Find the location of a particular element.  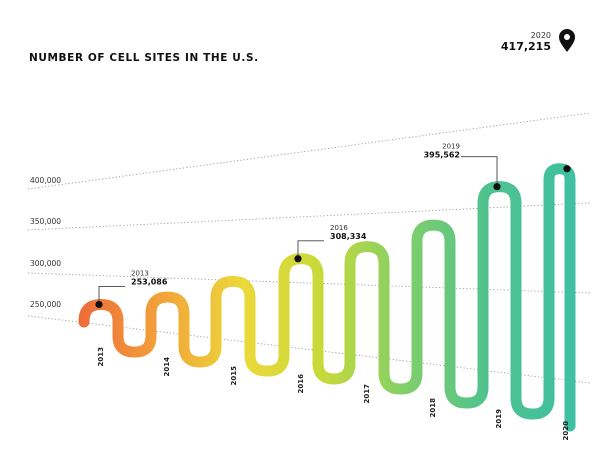

x-tick-label: 2014 is located at coordinates (167, 367).